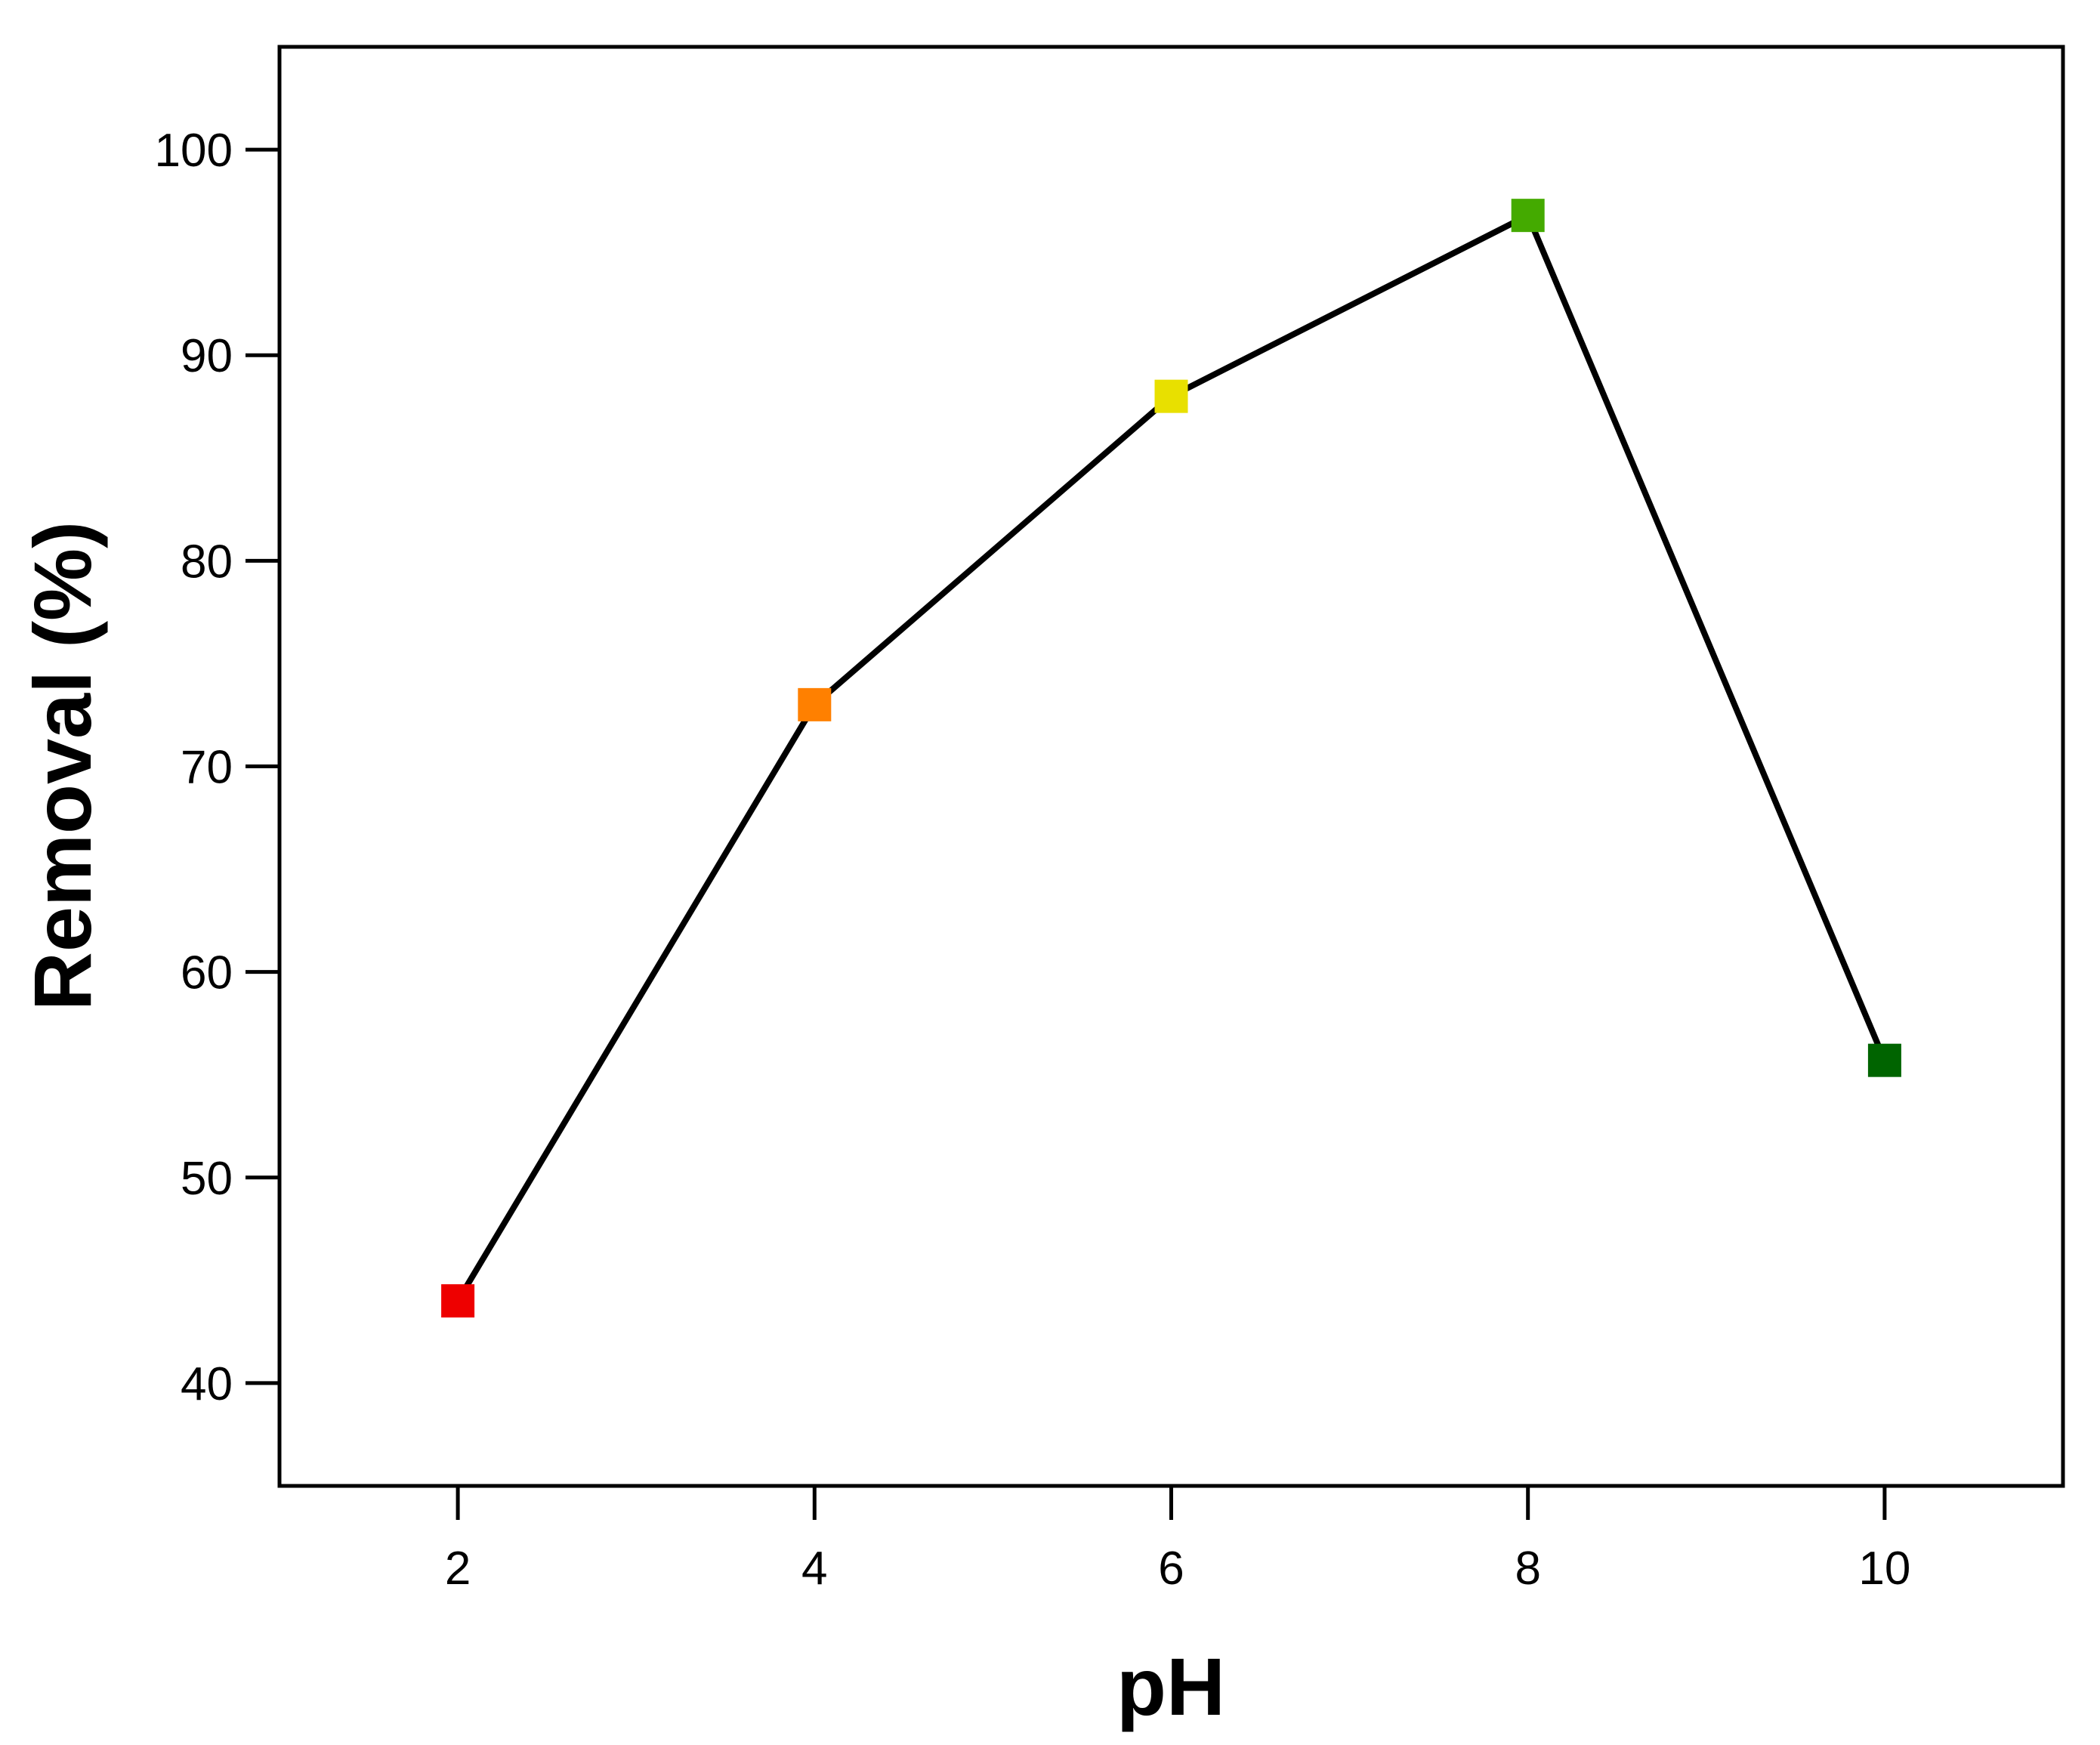  What do you see at coordinates (62, 766) in the screenshot?
I see `y-axis-title: Removal (%)` at bounding box center [62, 766].